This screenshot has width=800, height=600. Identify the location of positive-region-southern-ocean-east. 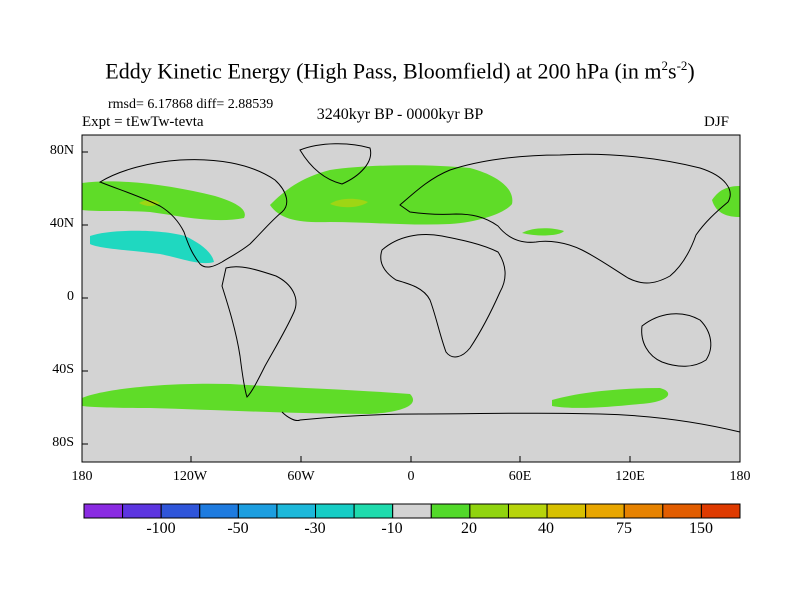
(610, 398).